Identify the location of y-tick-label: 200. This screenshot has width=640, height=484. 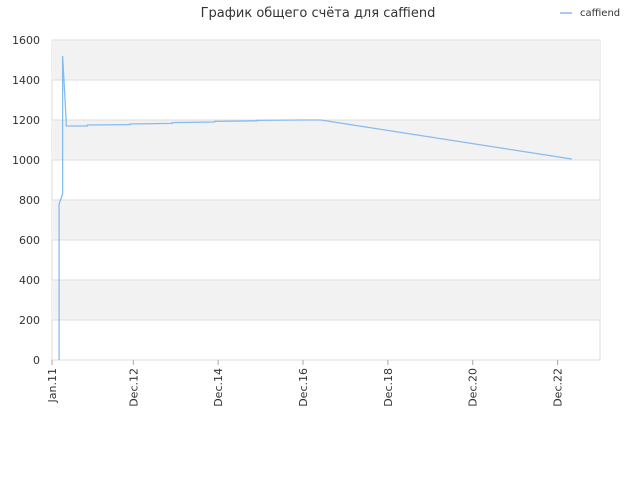
(29, 320).